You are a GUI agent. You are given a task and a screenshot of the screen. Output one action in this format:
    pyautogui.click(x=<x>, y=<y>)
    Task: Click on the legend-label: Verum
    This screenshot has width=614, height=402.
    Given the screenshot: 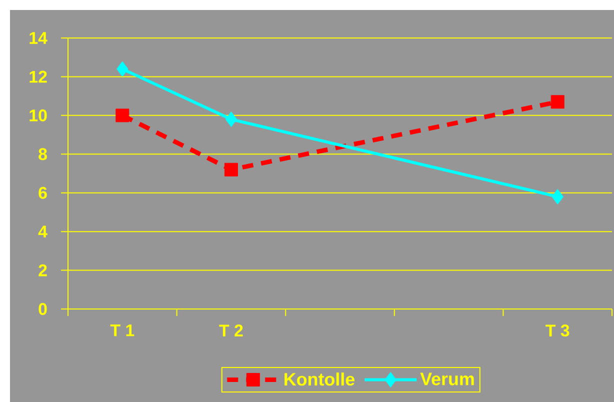 What is the action you would take?
    pyautogui.click(x=447, y=379)
    